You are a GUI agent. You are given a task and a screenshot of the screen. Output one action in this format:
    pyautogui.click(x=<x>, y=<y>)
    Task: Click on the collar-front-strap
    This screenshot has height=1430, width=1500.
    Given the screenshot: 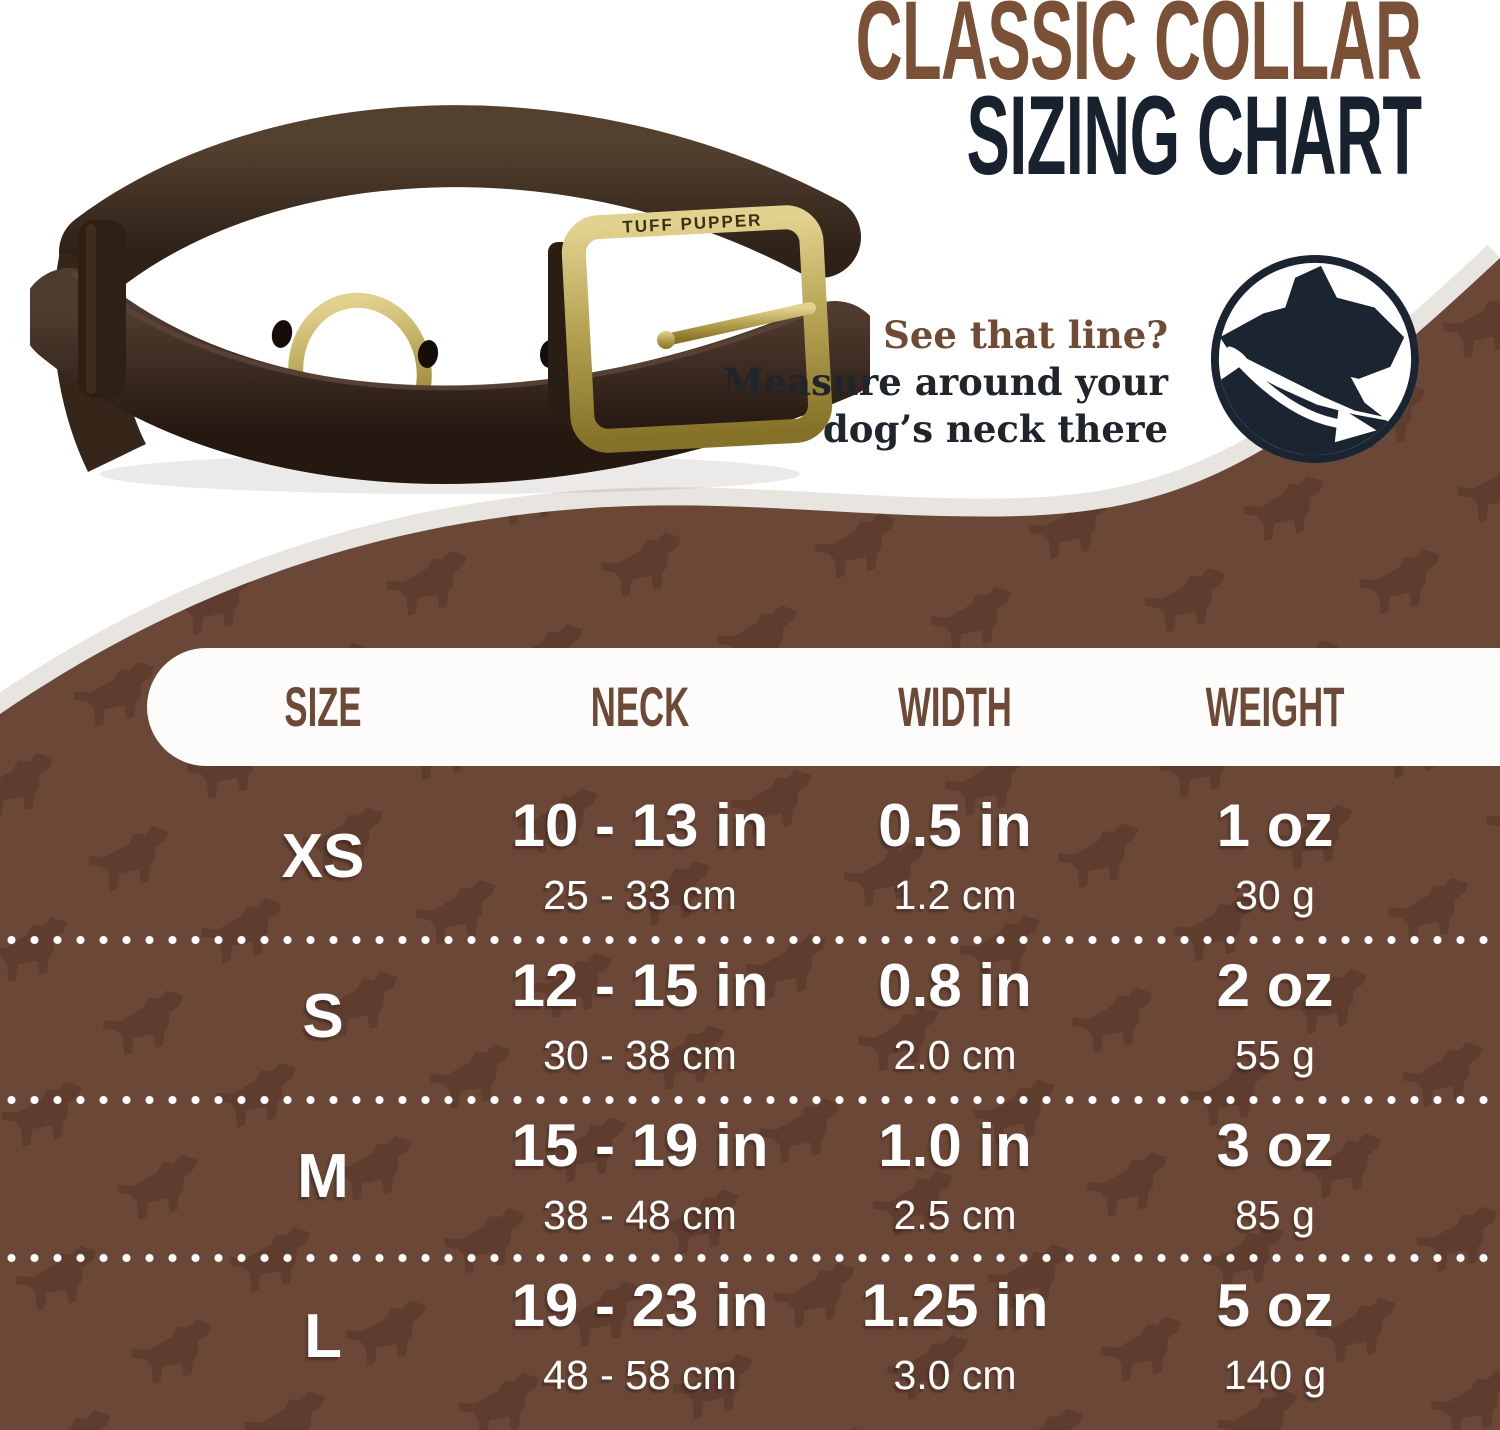 What is the action you would take?
    pyautogui.click(x=450, y=376)
    